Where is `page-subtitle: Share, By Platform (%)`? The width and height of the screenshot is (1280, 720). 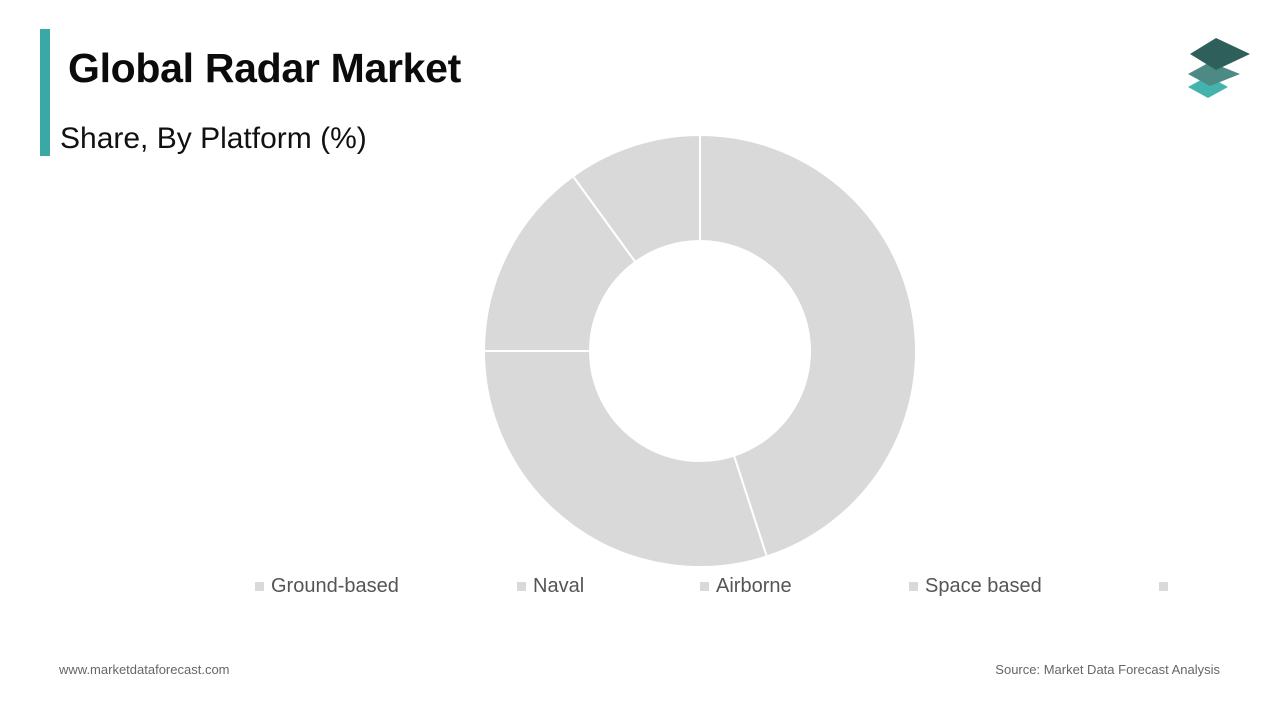
page-subtitle: Share, By Platform (%) is located at coordinates (213, 138).